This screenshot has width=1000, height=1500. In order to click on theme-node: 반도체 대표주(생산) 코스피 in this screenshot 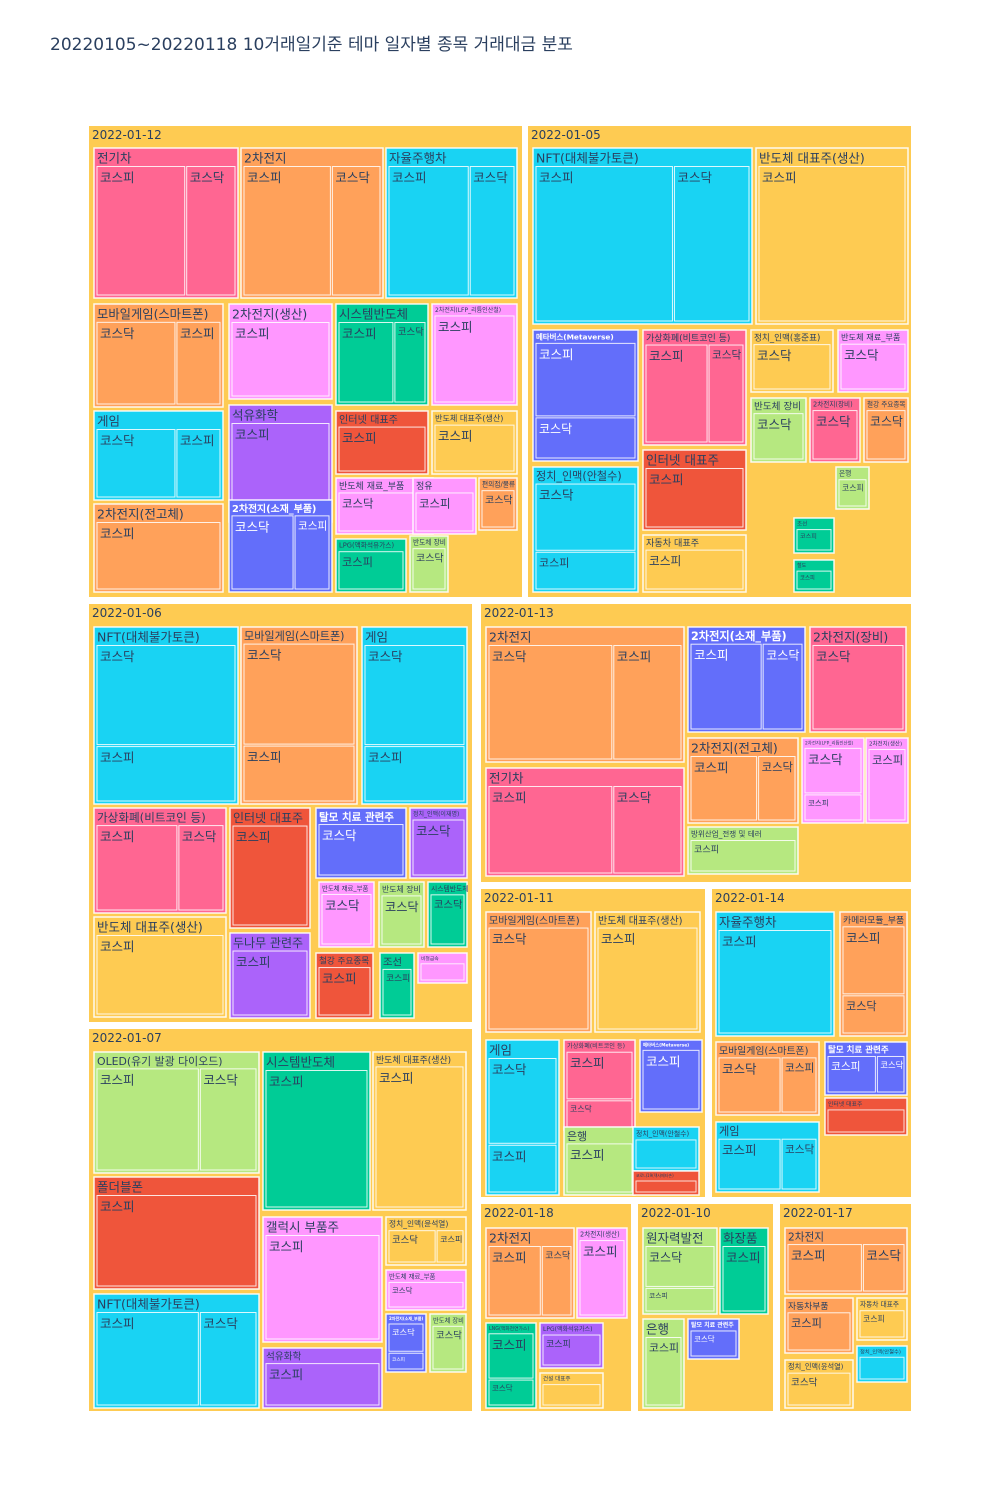, I will do `click(474, 442)`.